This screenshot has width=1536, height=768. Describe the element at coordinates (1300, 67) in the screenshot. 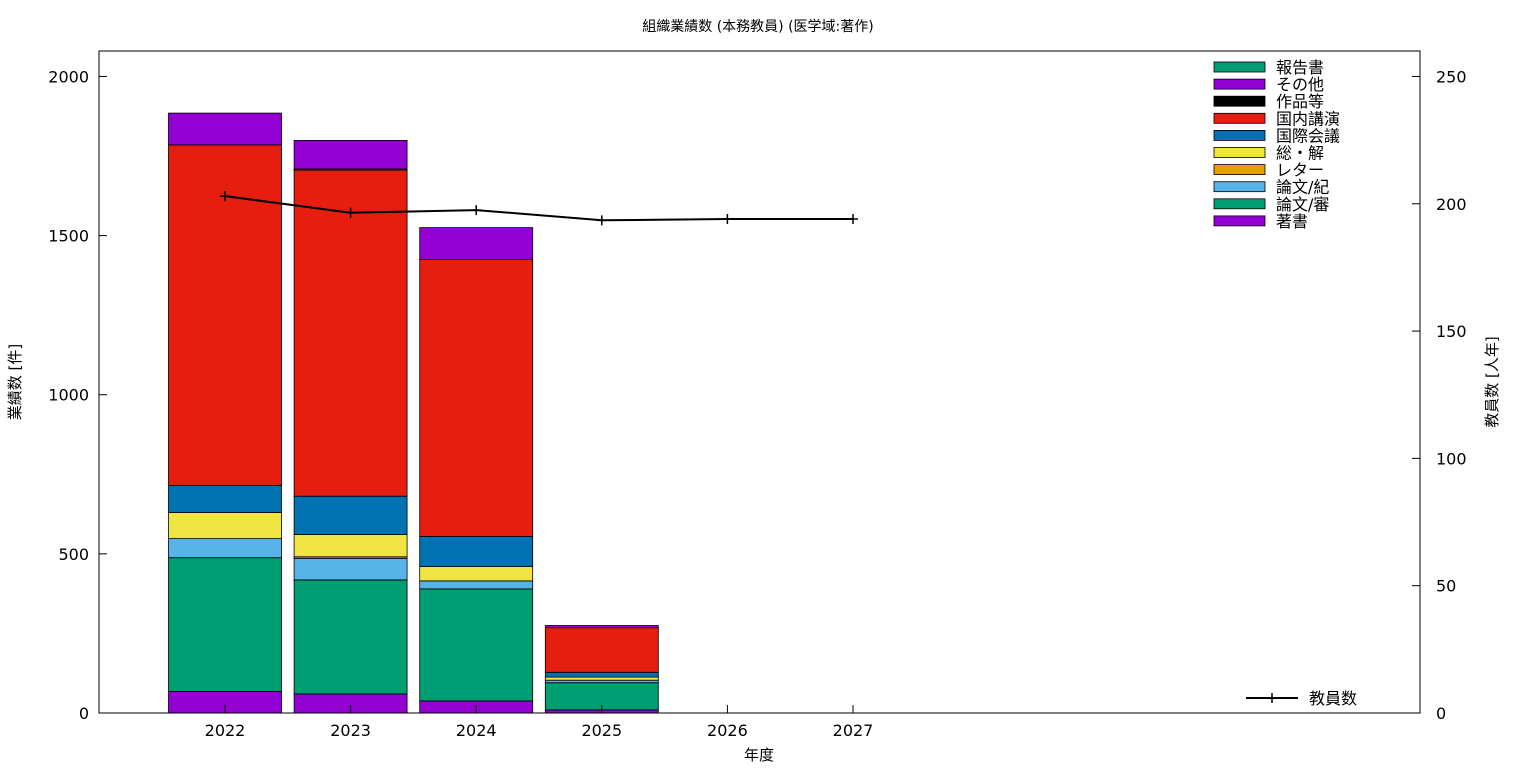

I see `legend-label: 報告書` at that location.